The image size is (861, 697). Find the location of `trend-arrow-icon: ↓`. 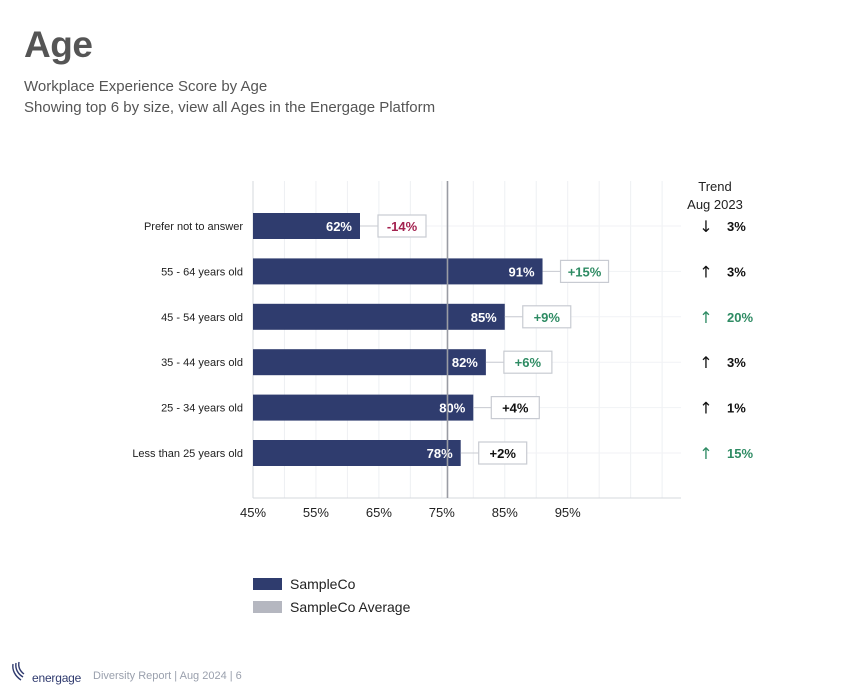

trend-arrow-icon: ↓ is located at coordinates (705, 226).